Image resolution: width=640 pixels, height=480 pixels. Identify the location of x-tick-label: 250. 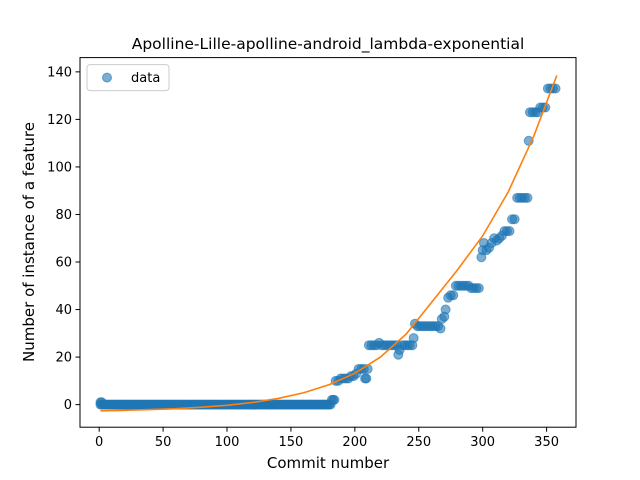
(418, 442).